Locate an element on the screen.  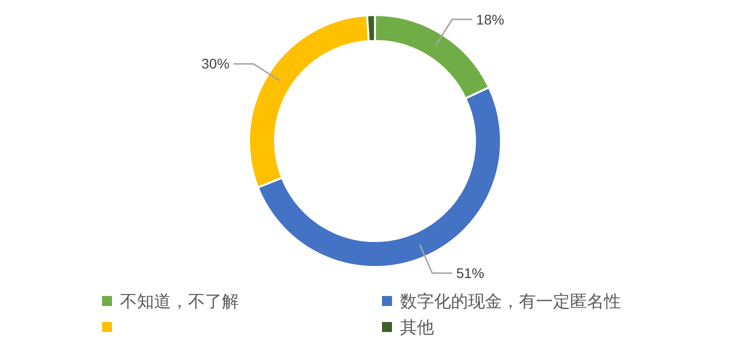
legend-label: 其他 is located at coordinates (417, 327).